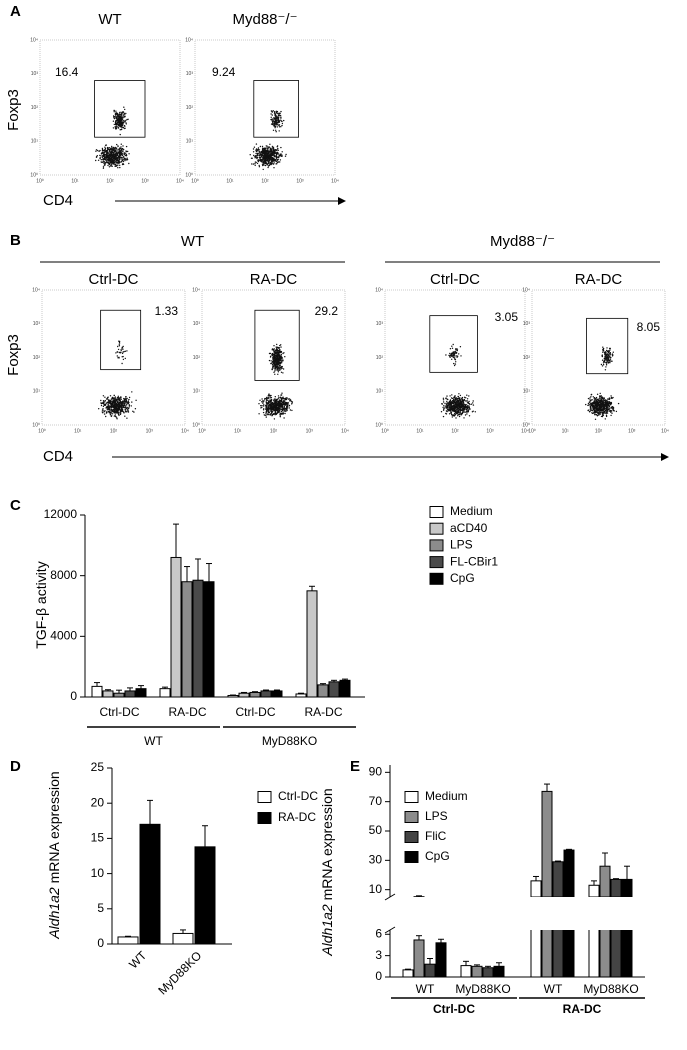  What do you see at coordinates (474, 561) in the screenshot?
I see `legend-label: FL-CBir1` at bounding box center [474, 561].